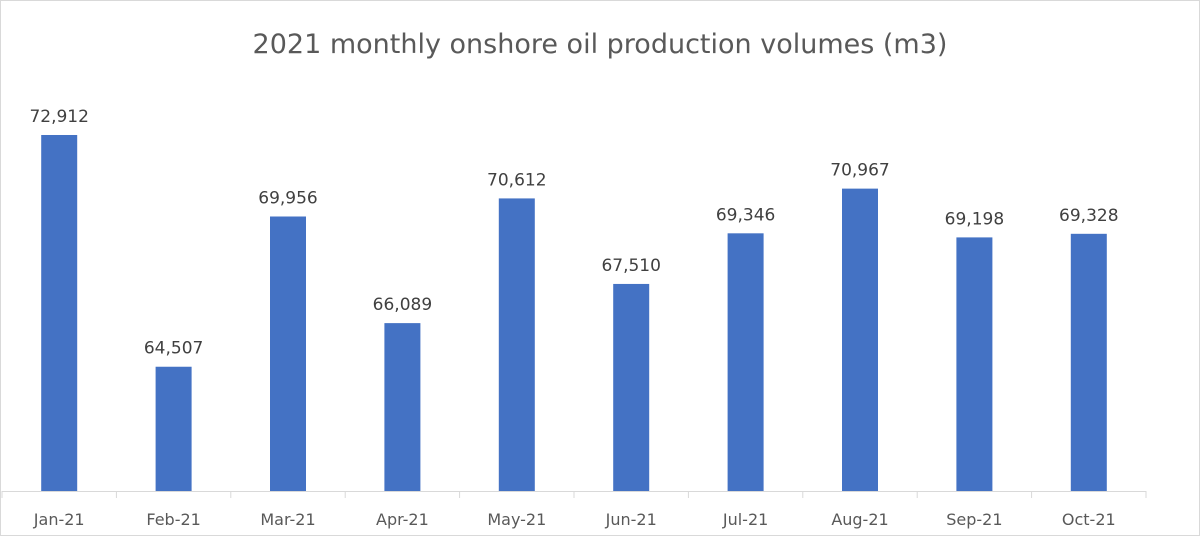 Image resolution: width=1200 pixels, height=536 pixels. What do you see at coordinates (974, 219) in the screenshot?
I see `data-label: 69,198` at bounding box center [974, 219].